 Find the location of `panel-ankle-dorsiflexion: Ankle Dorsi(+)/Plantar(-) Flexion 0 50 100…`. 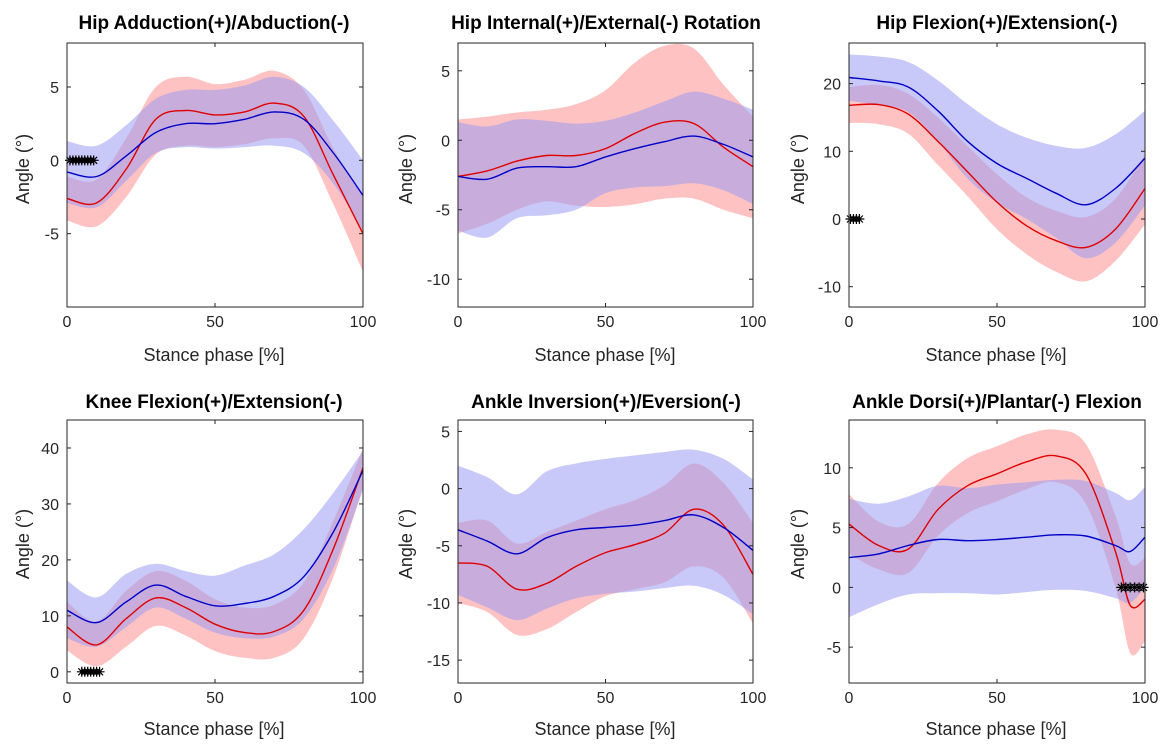

panel-ankle-dorsiflexion: Ankle Dorsi(+)/Plantar(-) Flexion 0 50 100… is located at coordinates (973, 565).